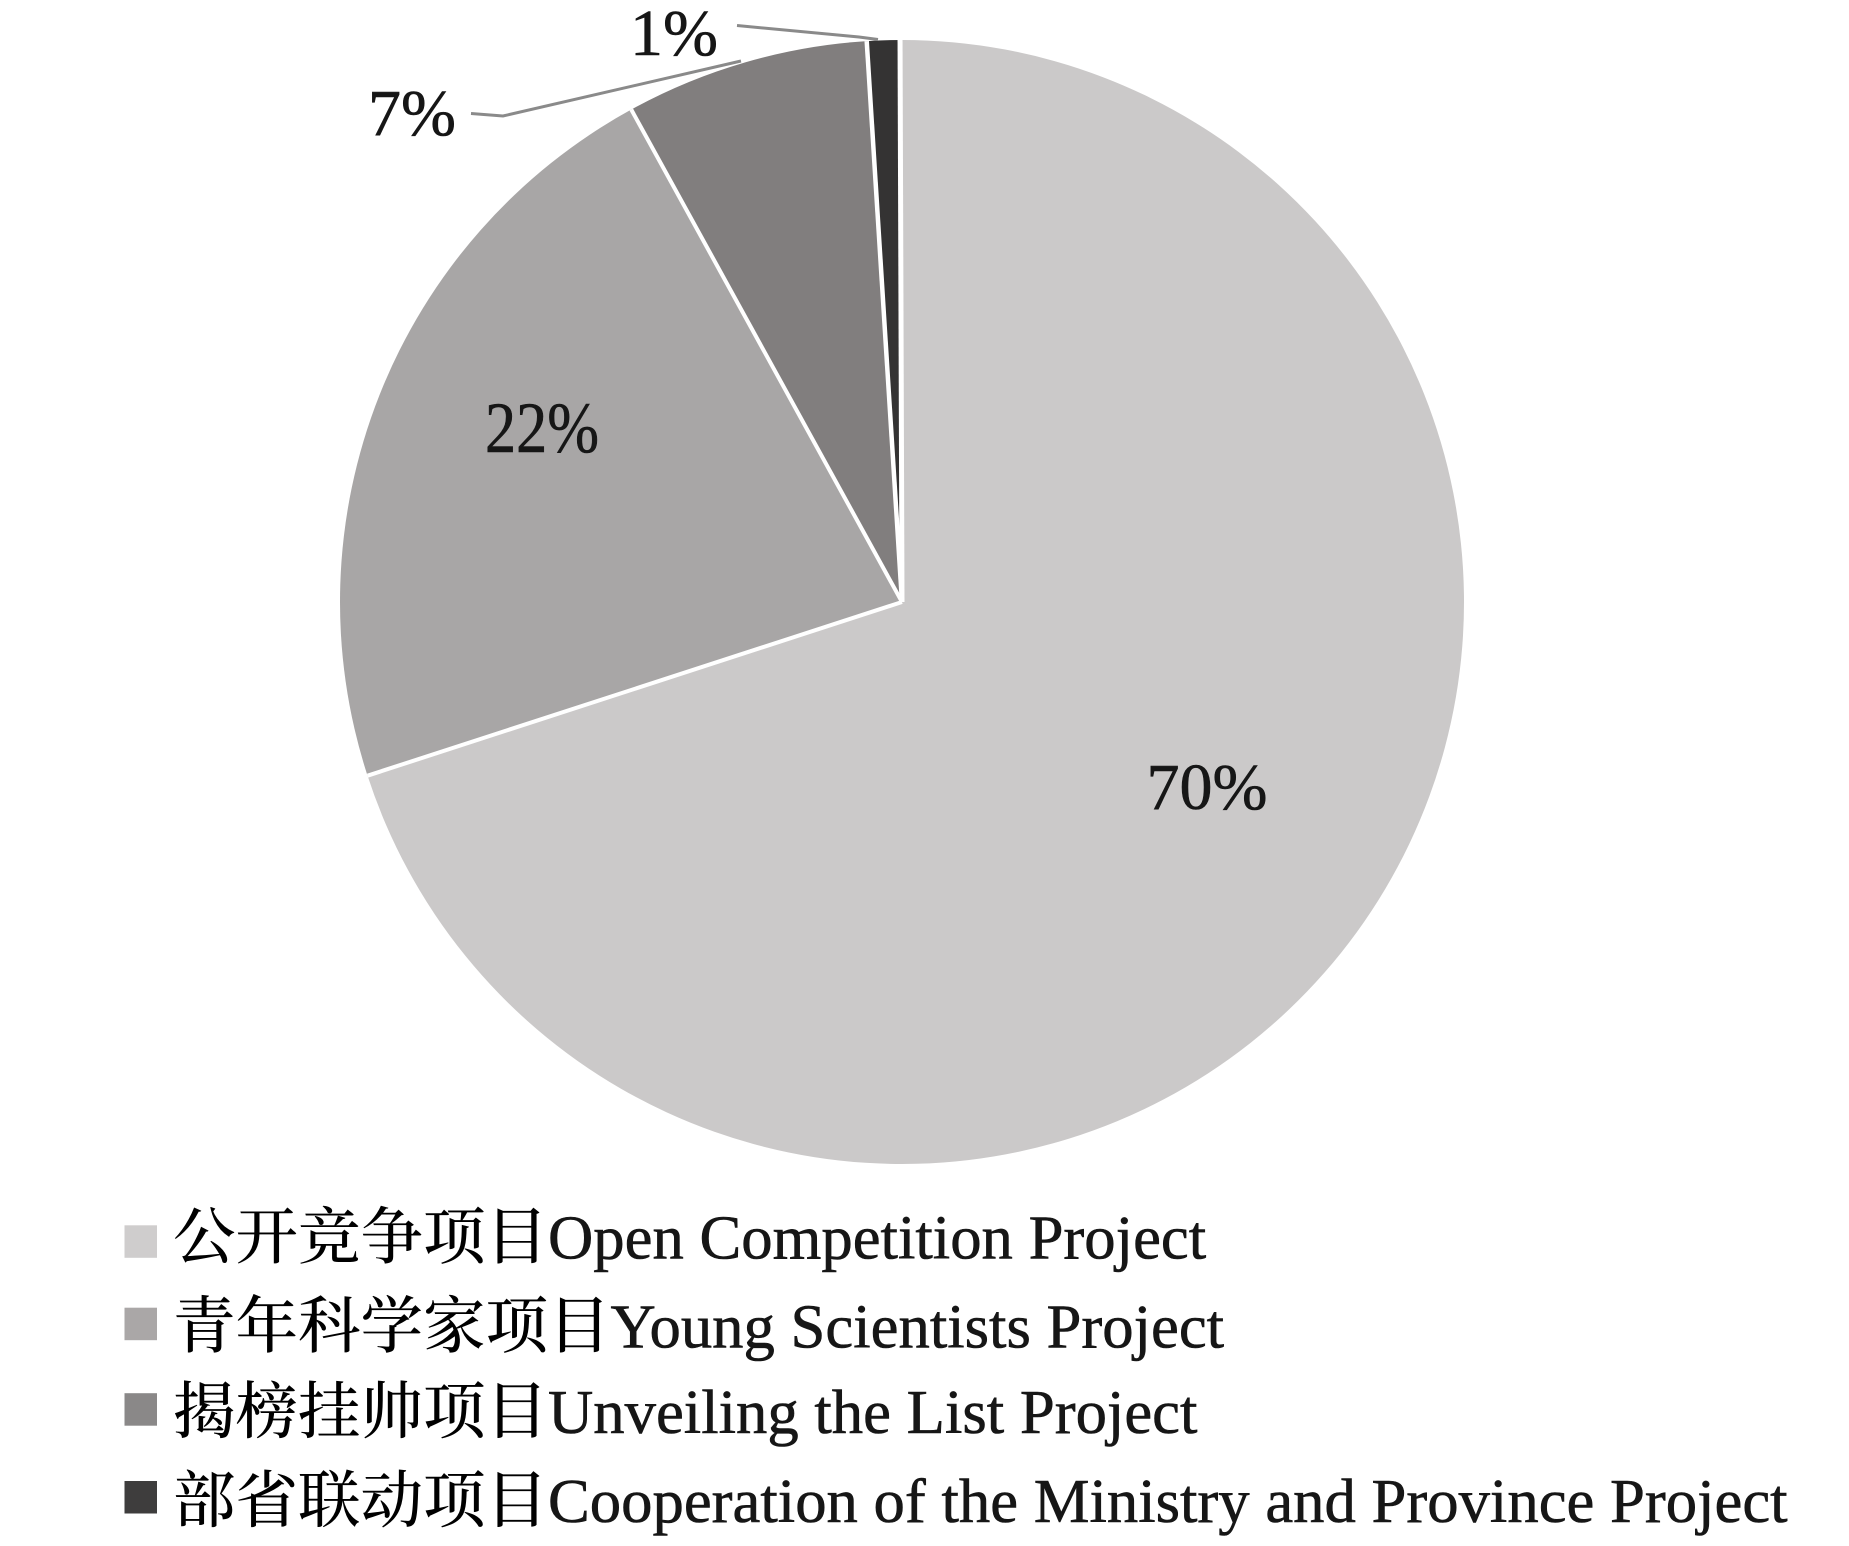 This screenshot has height=1546, width=1849. I want to click on svg-text: Open Competition Project, so click(877, 1238).